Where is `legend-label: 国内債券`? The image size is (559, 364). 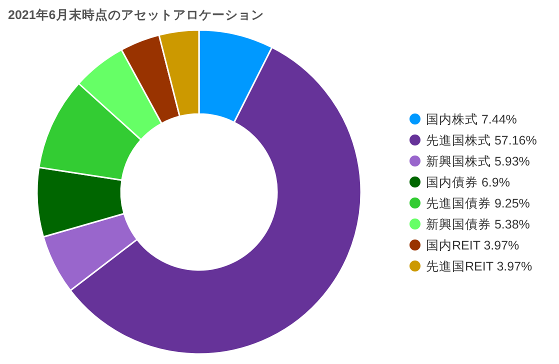
legend-label: 国内債券 is located at coordinates (452, 183).